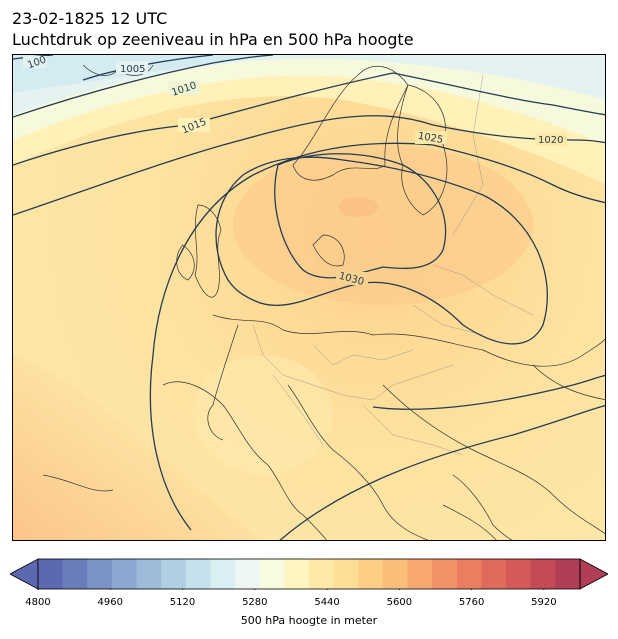 This screenshot has width=618, height=639. What do you see at coordinates (38, 602) in the screenshot?
I see `colorbar-tick-label: 4800` at bounding box center [38, 602].